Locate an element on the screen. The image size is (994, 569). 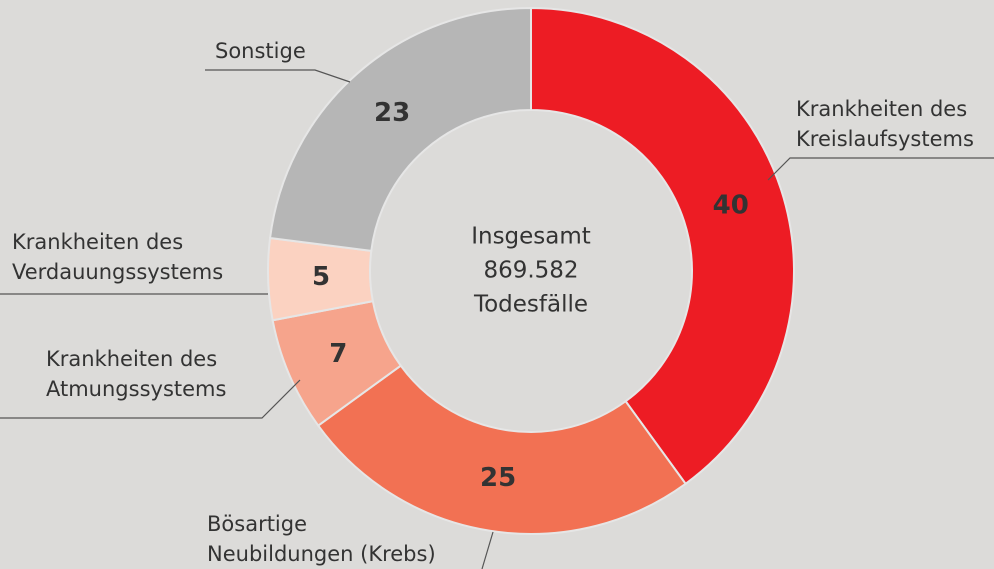
category-label-line: Sonstige is located at coordinates (260, 51).